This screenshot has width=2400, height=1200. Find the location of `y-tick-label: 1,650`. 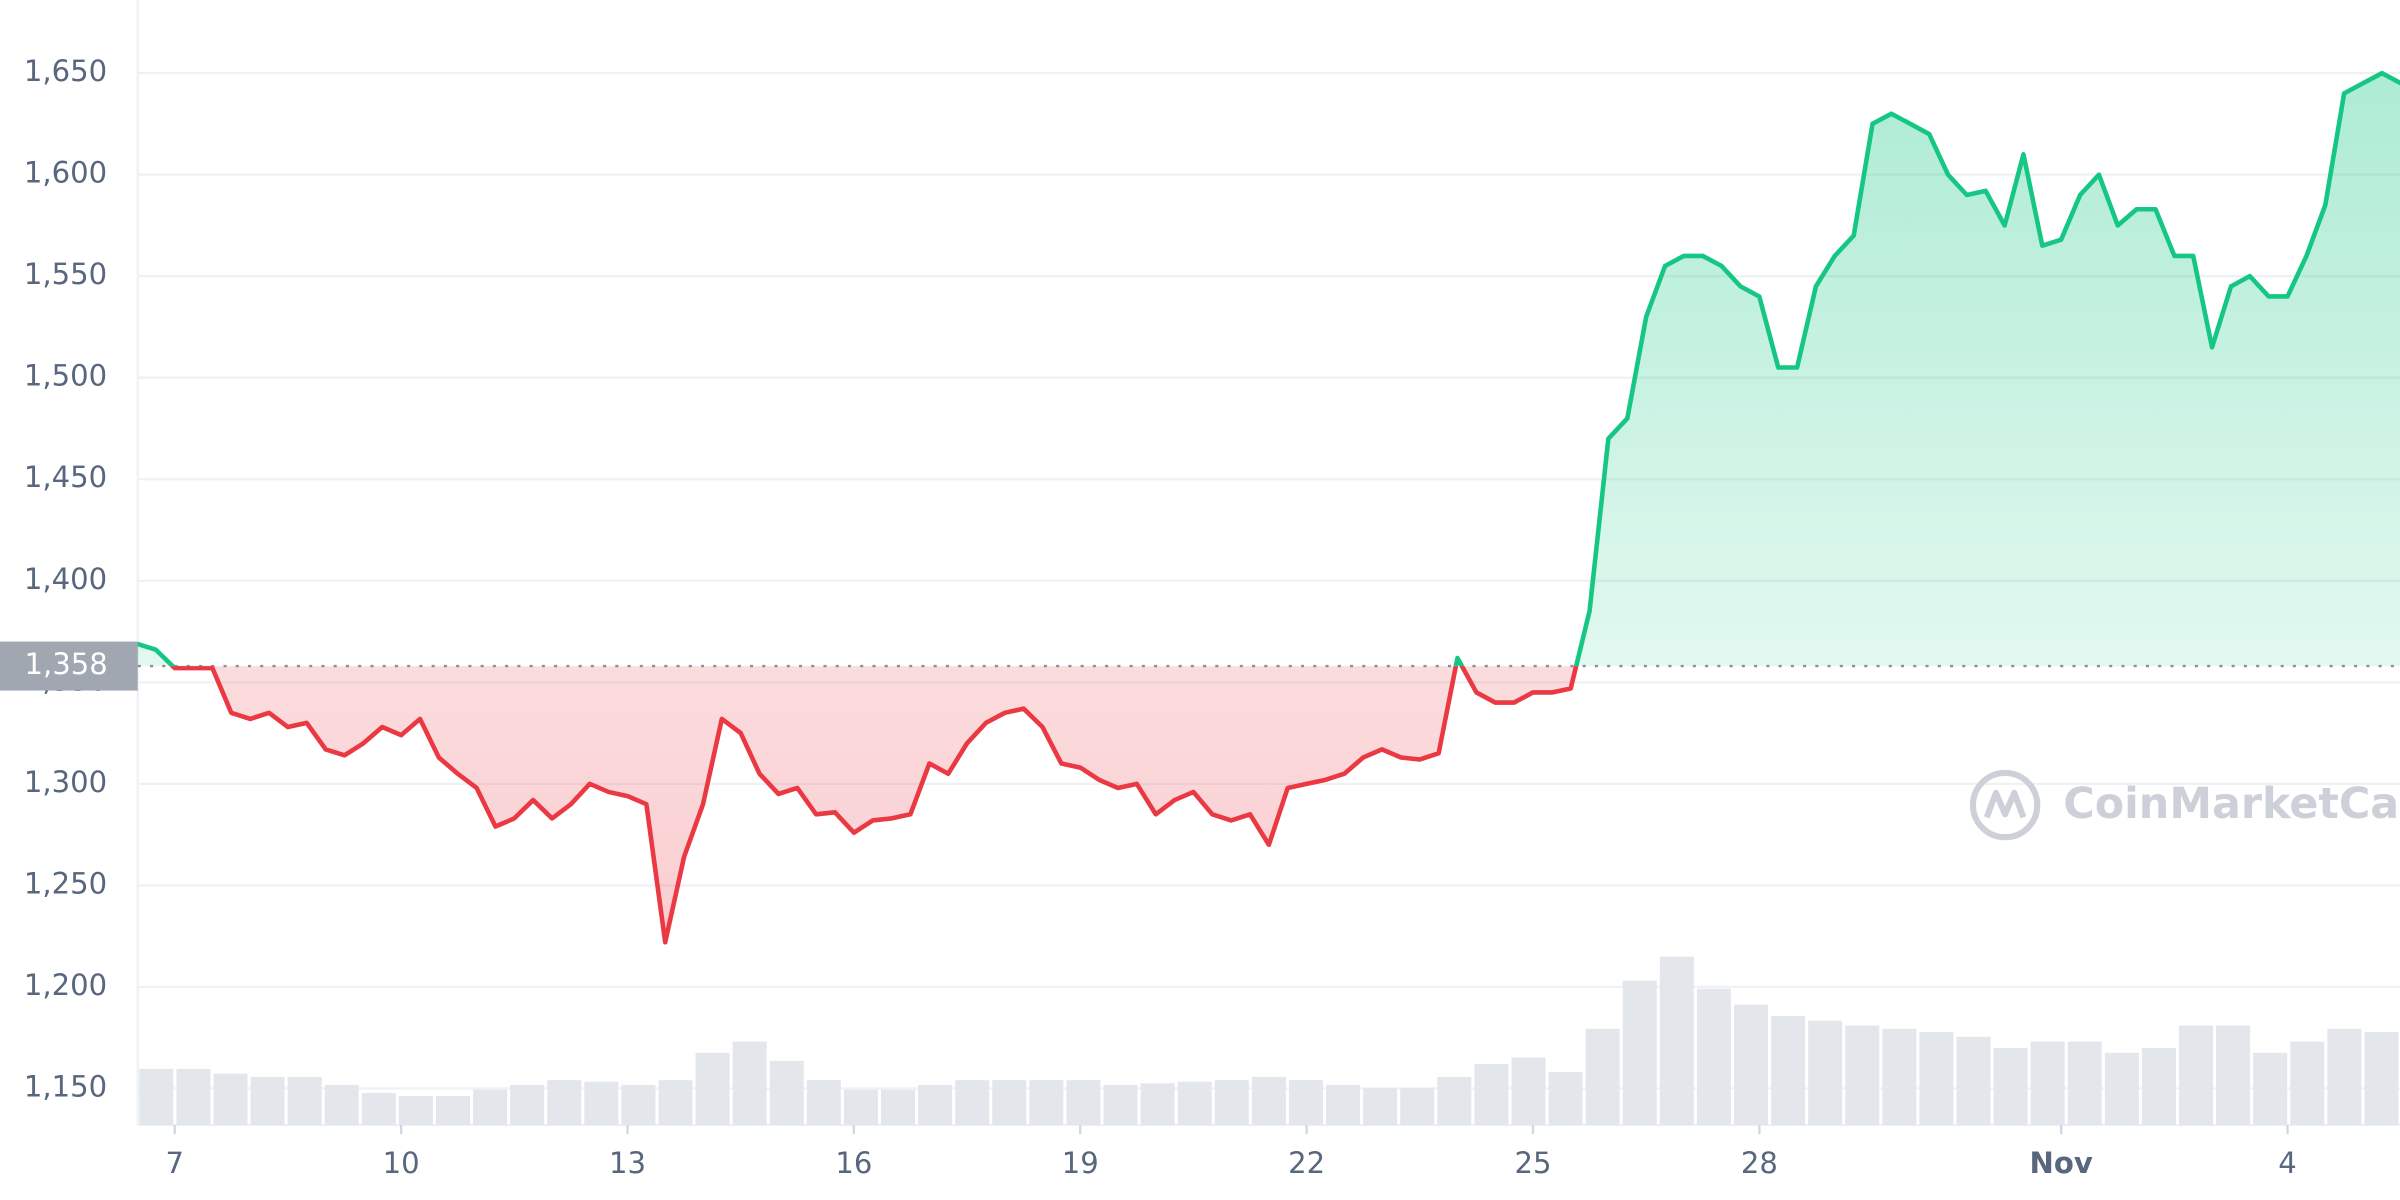

y-tick-label: 1,650 is located at coordinates (65, 71).